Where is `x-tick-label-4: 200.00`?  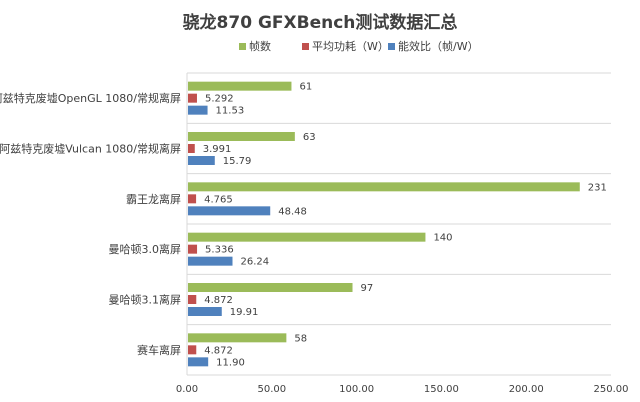 x-tick-label-4: 200.00 is located at coordinates (526, 389).